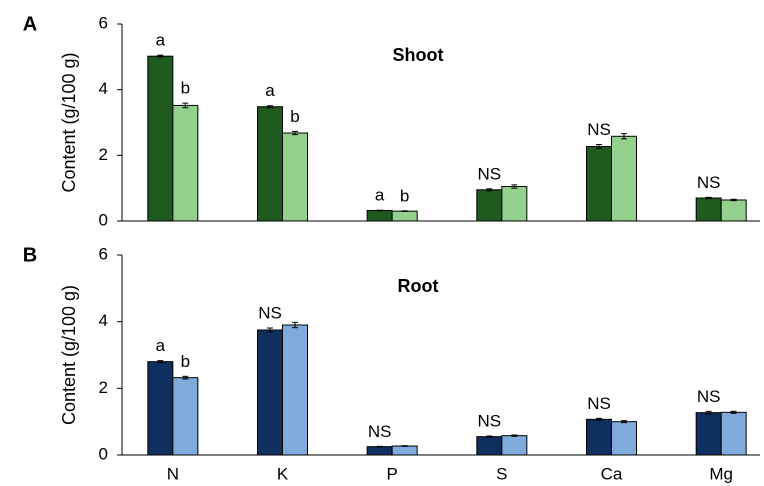 This screenshot has width=764, height=486. I want to click on x-tick-label: Mg, so click(721, 473).